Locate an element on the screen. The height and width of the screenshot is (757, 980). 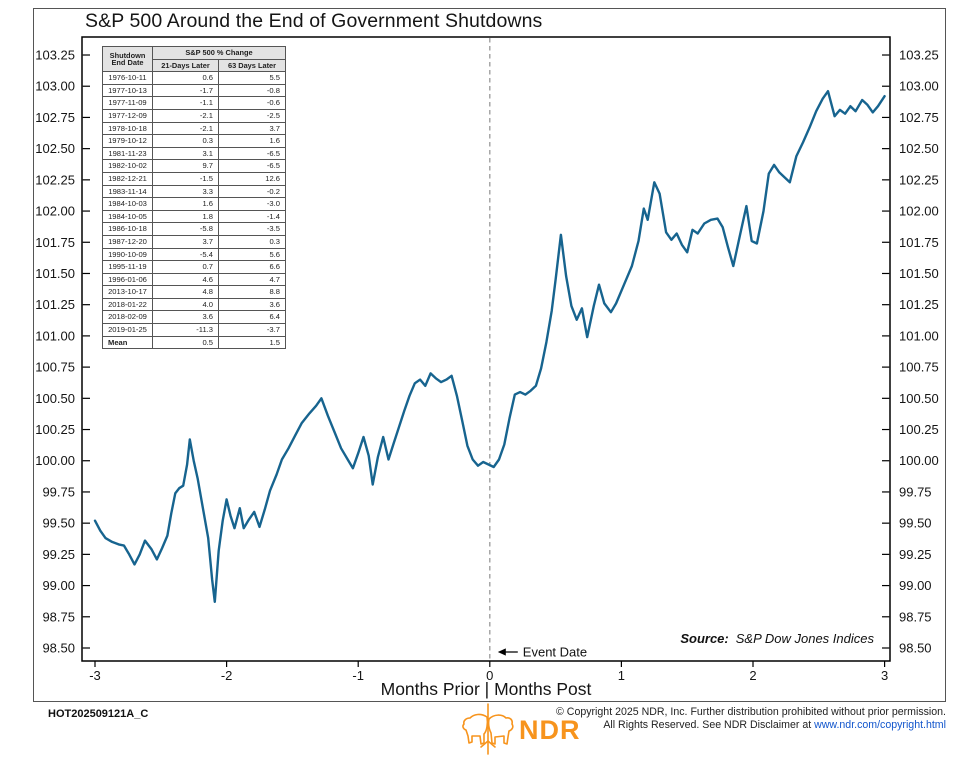
source-note: Source: S&P Dow Jones Indices is located at coordinates (777, 638).